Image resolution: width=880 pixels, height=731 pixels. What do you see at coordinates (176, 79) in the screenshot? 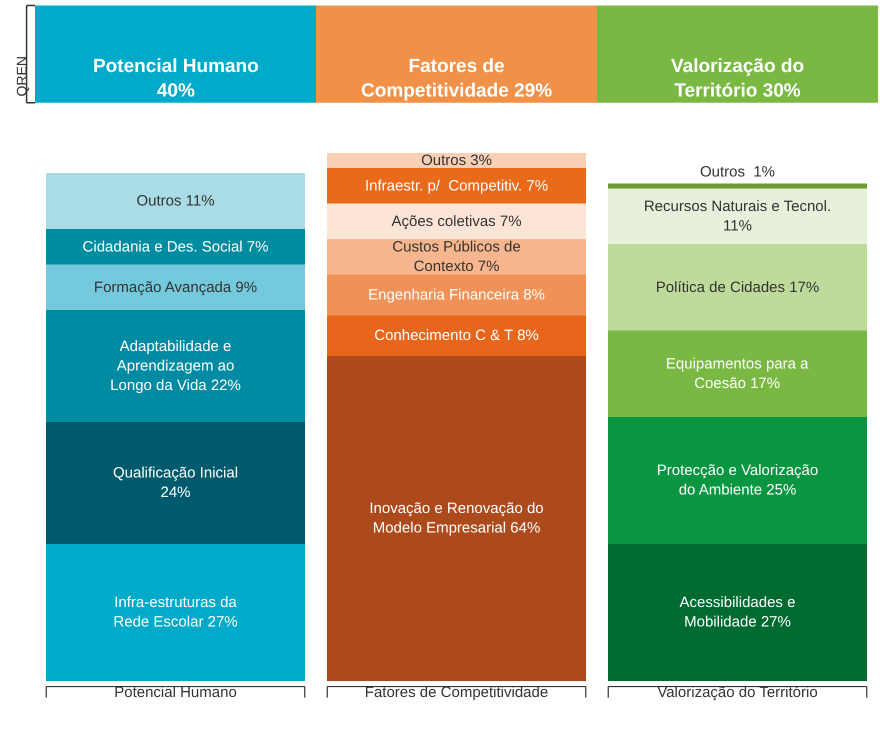
I see `text: Potencial Humano 40%` at bounding box center [176, 79].